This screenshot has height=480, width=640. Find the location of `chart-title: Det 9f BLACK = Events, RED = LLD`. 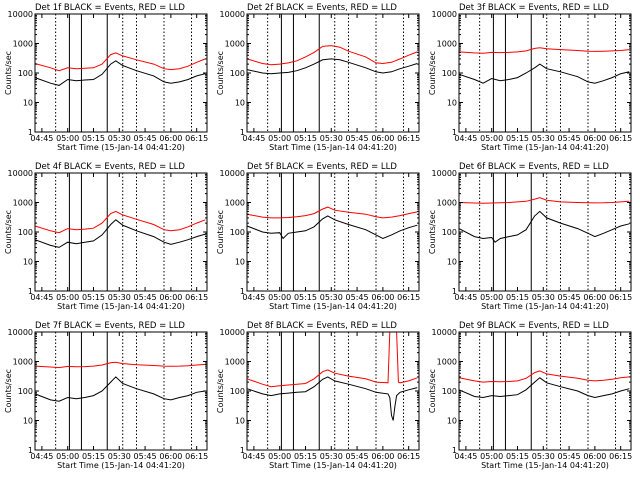

chart-title: Det 9f BLACK = Events, RED = LLD is located at coordinates (534, 326).